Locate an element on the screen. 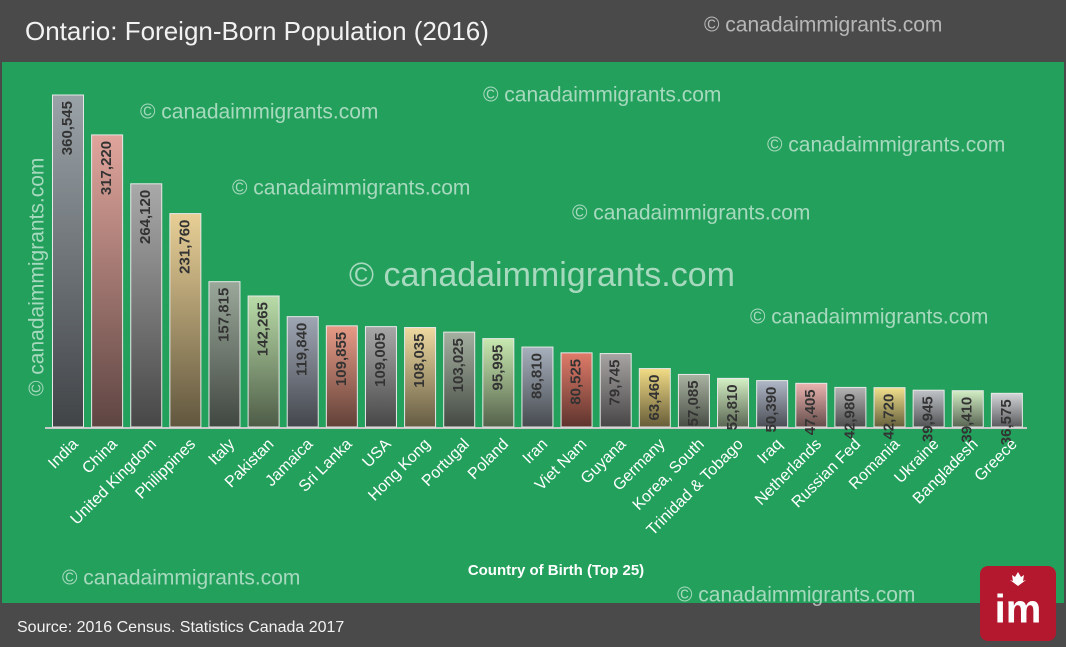  value-label: 109,855 is located at coordinates (341, 359).